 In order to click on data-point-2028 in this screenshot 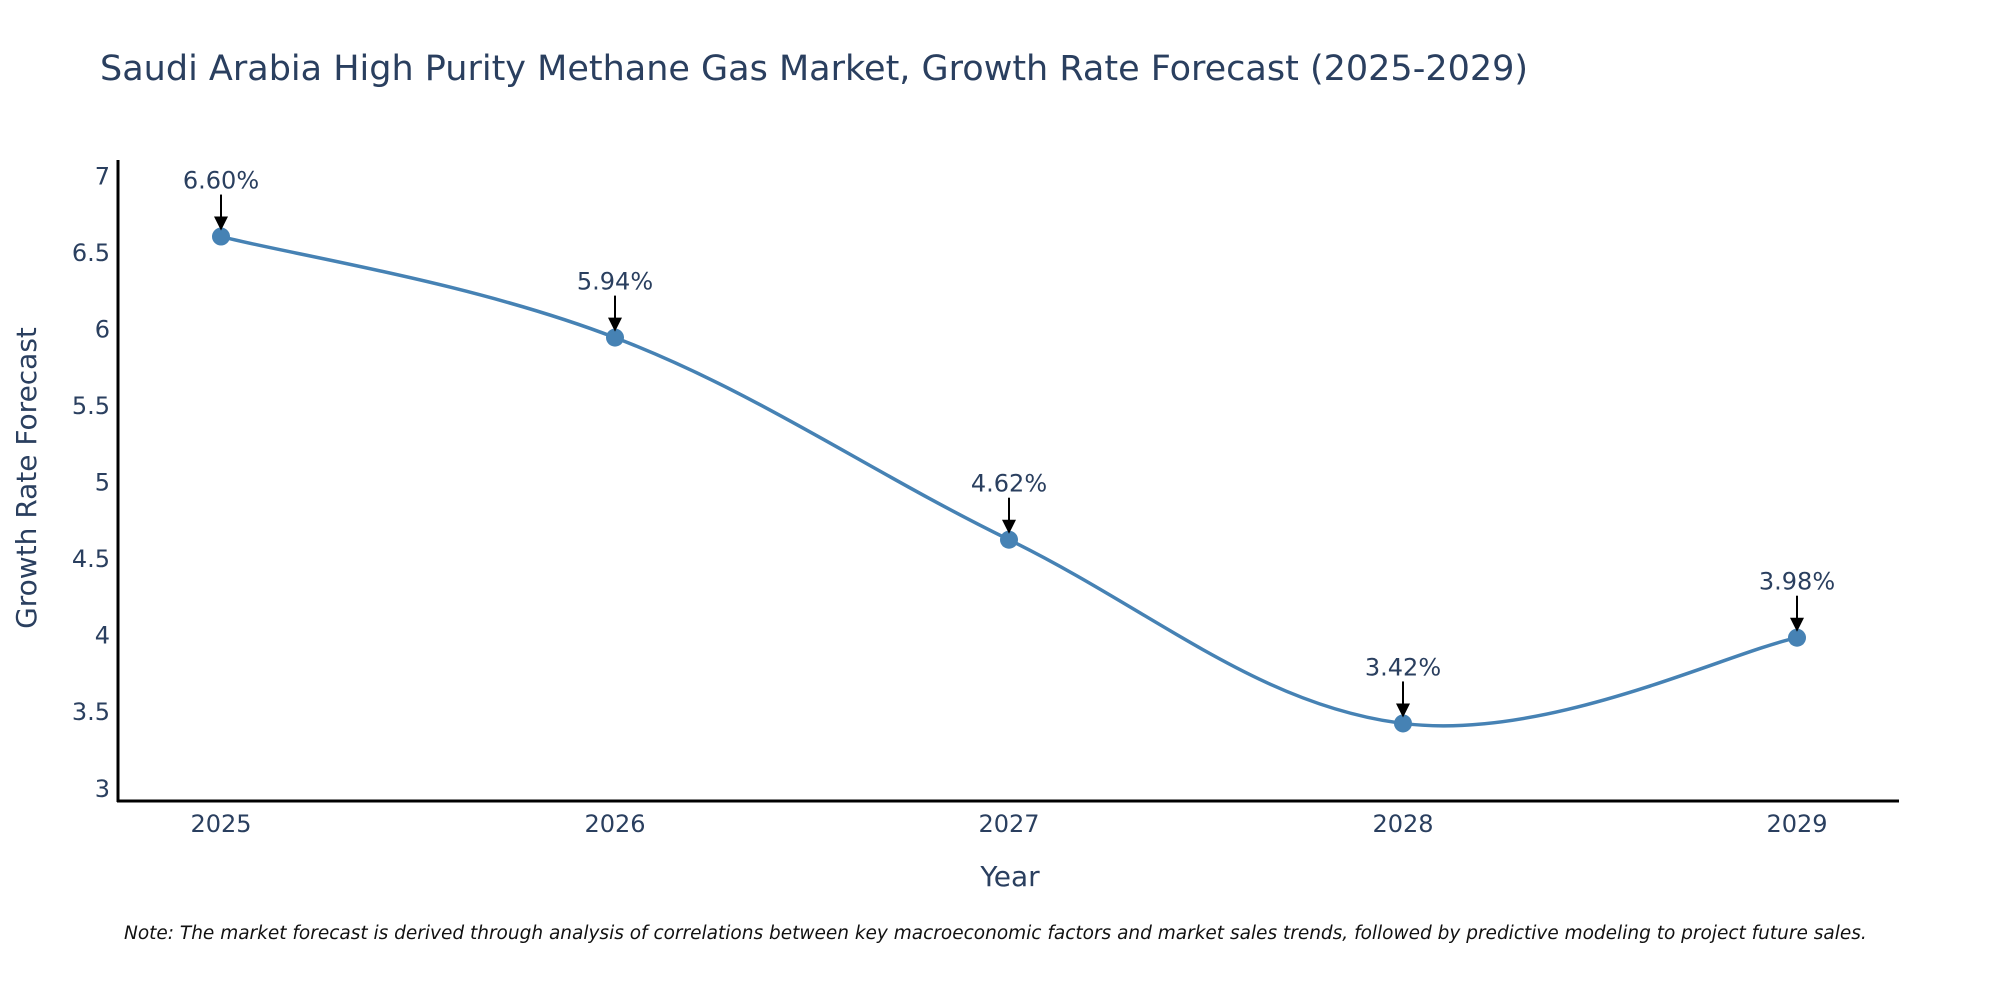, I will do `click(1403, 723)`.